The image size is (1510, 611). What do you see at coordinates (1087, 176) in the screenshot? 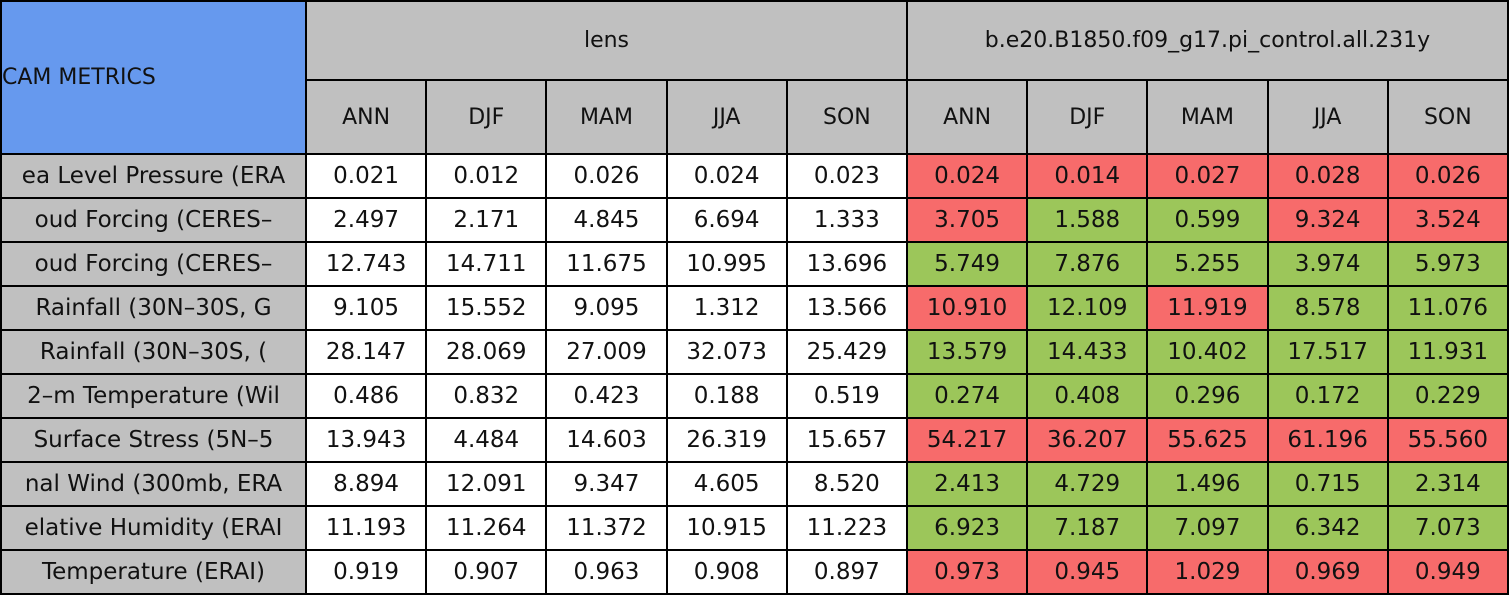
I see `metric-cell: 0.014` at bounding box center [1087, 176].